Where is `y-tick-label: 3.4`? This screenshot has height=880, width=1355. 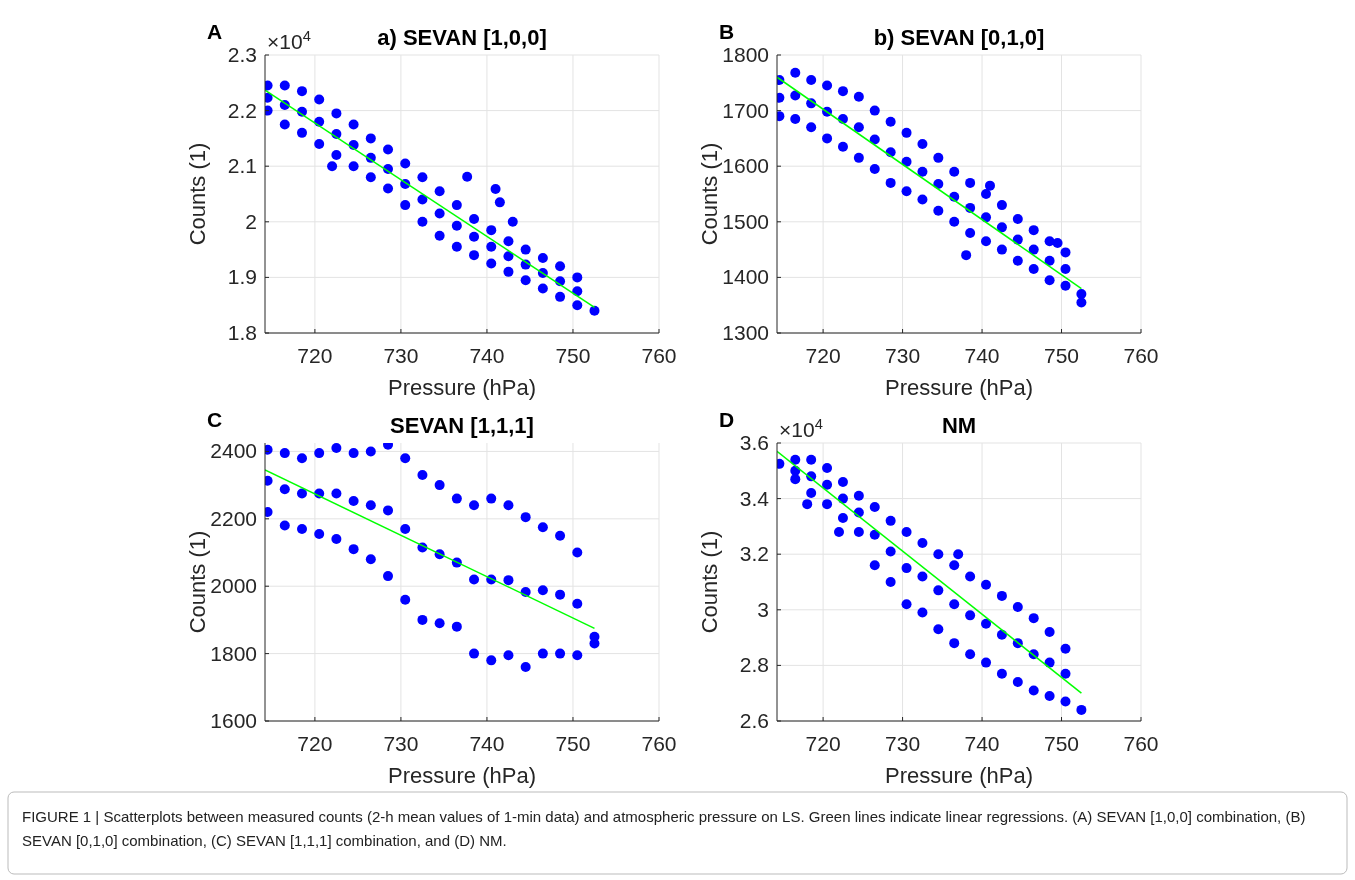 y-tick-label: 3.4 is located at coordinates (754, 498).